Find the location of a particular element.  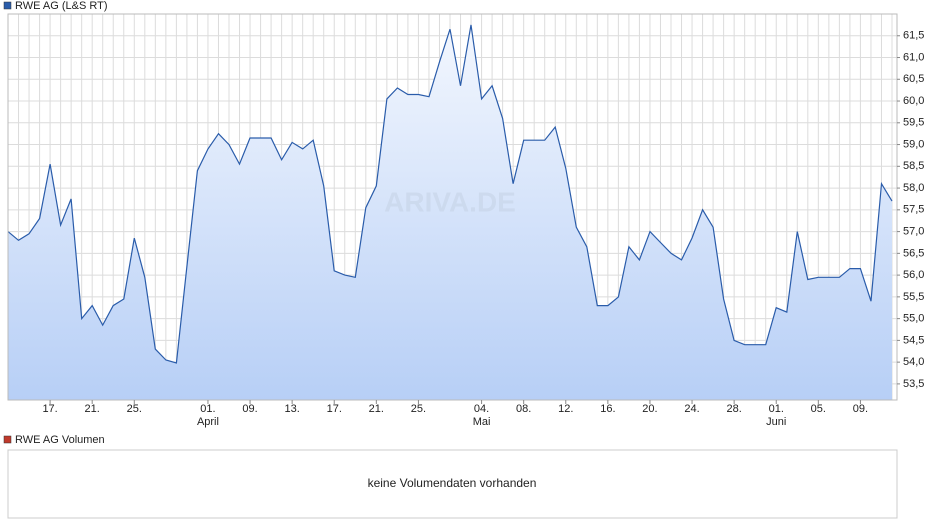

x-tick-label: 20. is located at coordinates (649, 409).